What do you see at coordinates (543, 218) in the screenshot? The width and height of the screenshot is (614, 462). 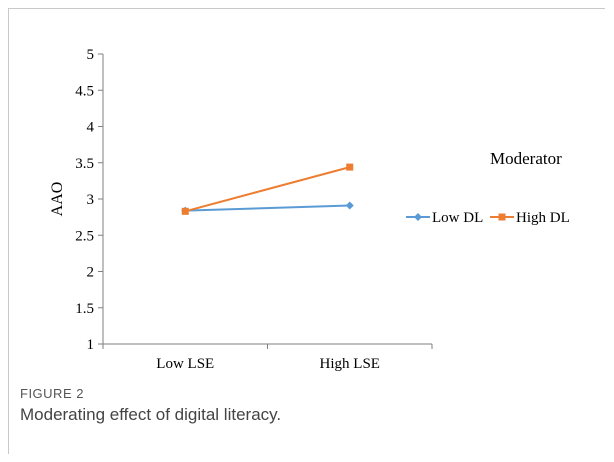 I see `legend-label: High DL` at bounding box center [543, 218].